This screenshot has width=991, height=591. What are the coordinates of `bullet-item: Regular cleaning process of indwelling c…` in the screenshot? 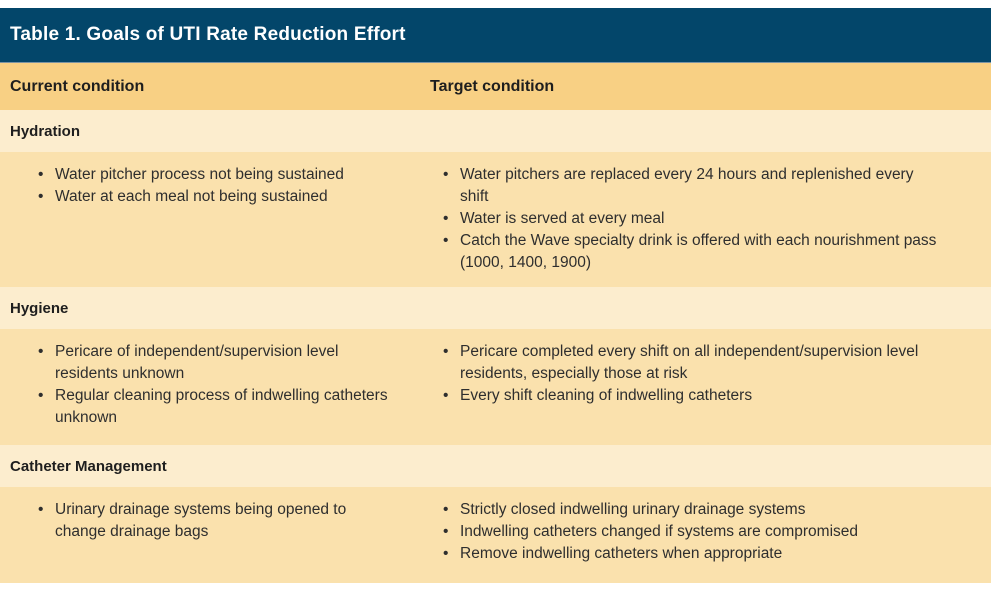 It's located at (232, 407).